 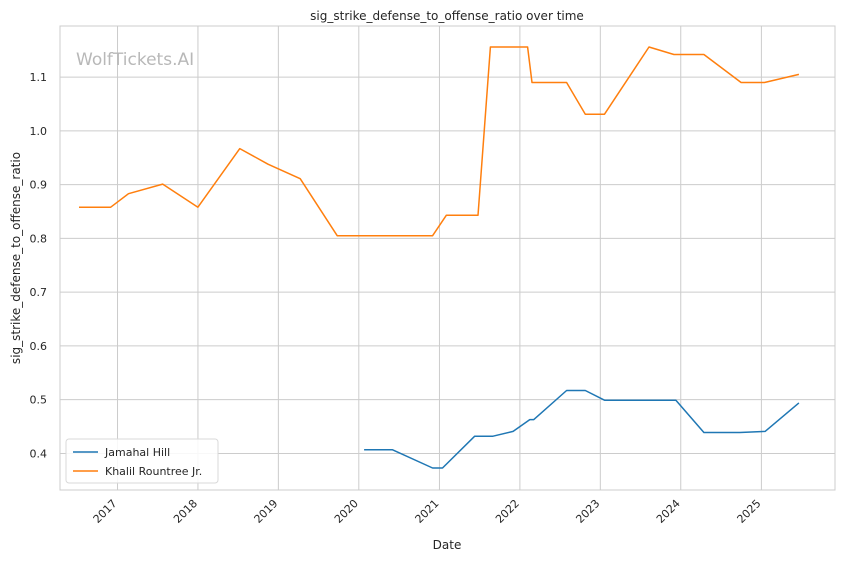 What do you see at coordinates (582, 429) in the screenshot?
I see `series-line-jamahal-hill` at bounding box center [582, 429].